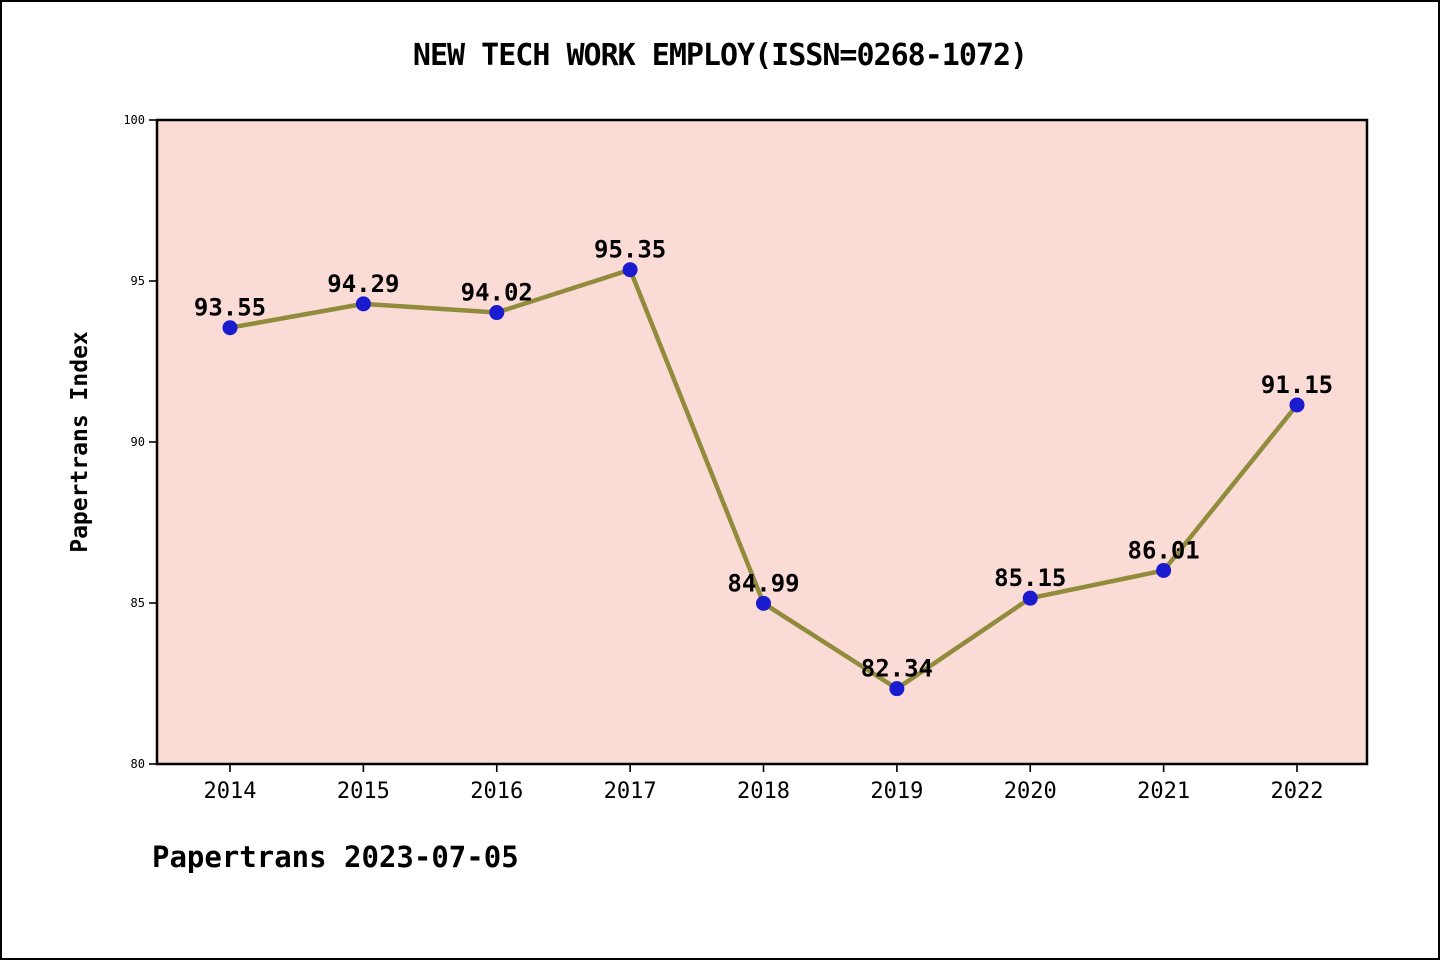  What do you see at coordinates (1163, 791) in the screenshot?
I see `x-tick-label: 2021` at bounding box center [1163, 791].